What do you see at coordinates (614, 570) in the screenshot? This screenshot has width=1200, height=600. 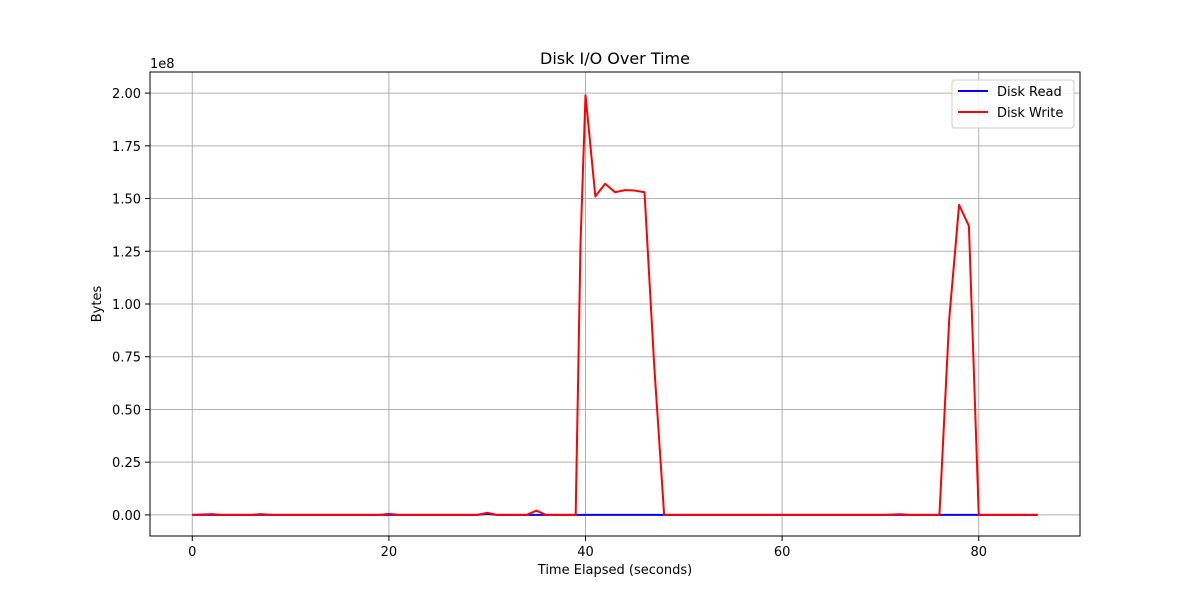 I see `x-axis-title: Time Elapsed (seconds)` at bounding box center [614, 570].